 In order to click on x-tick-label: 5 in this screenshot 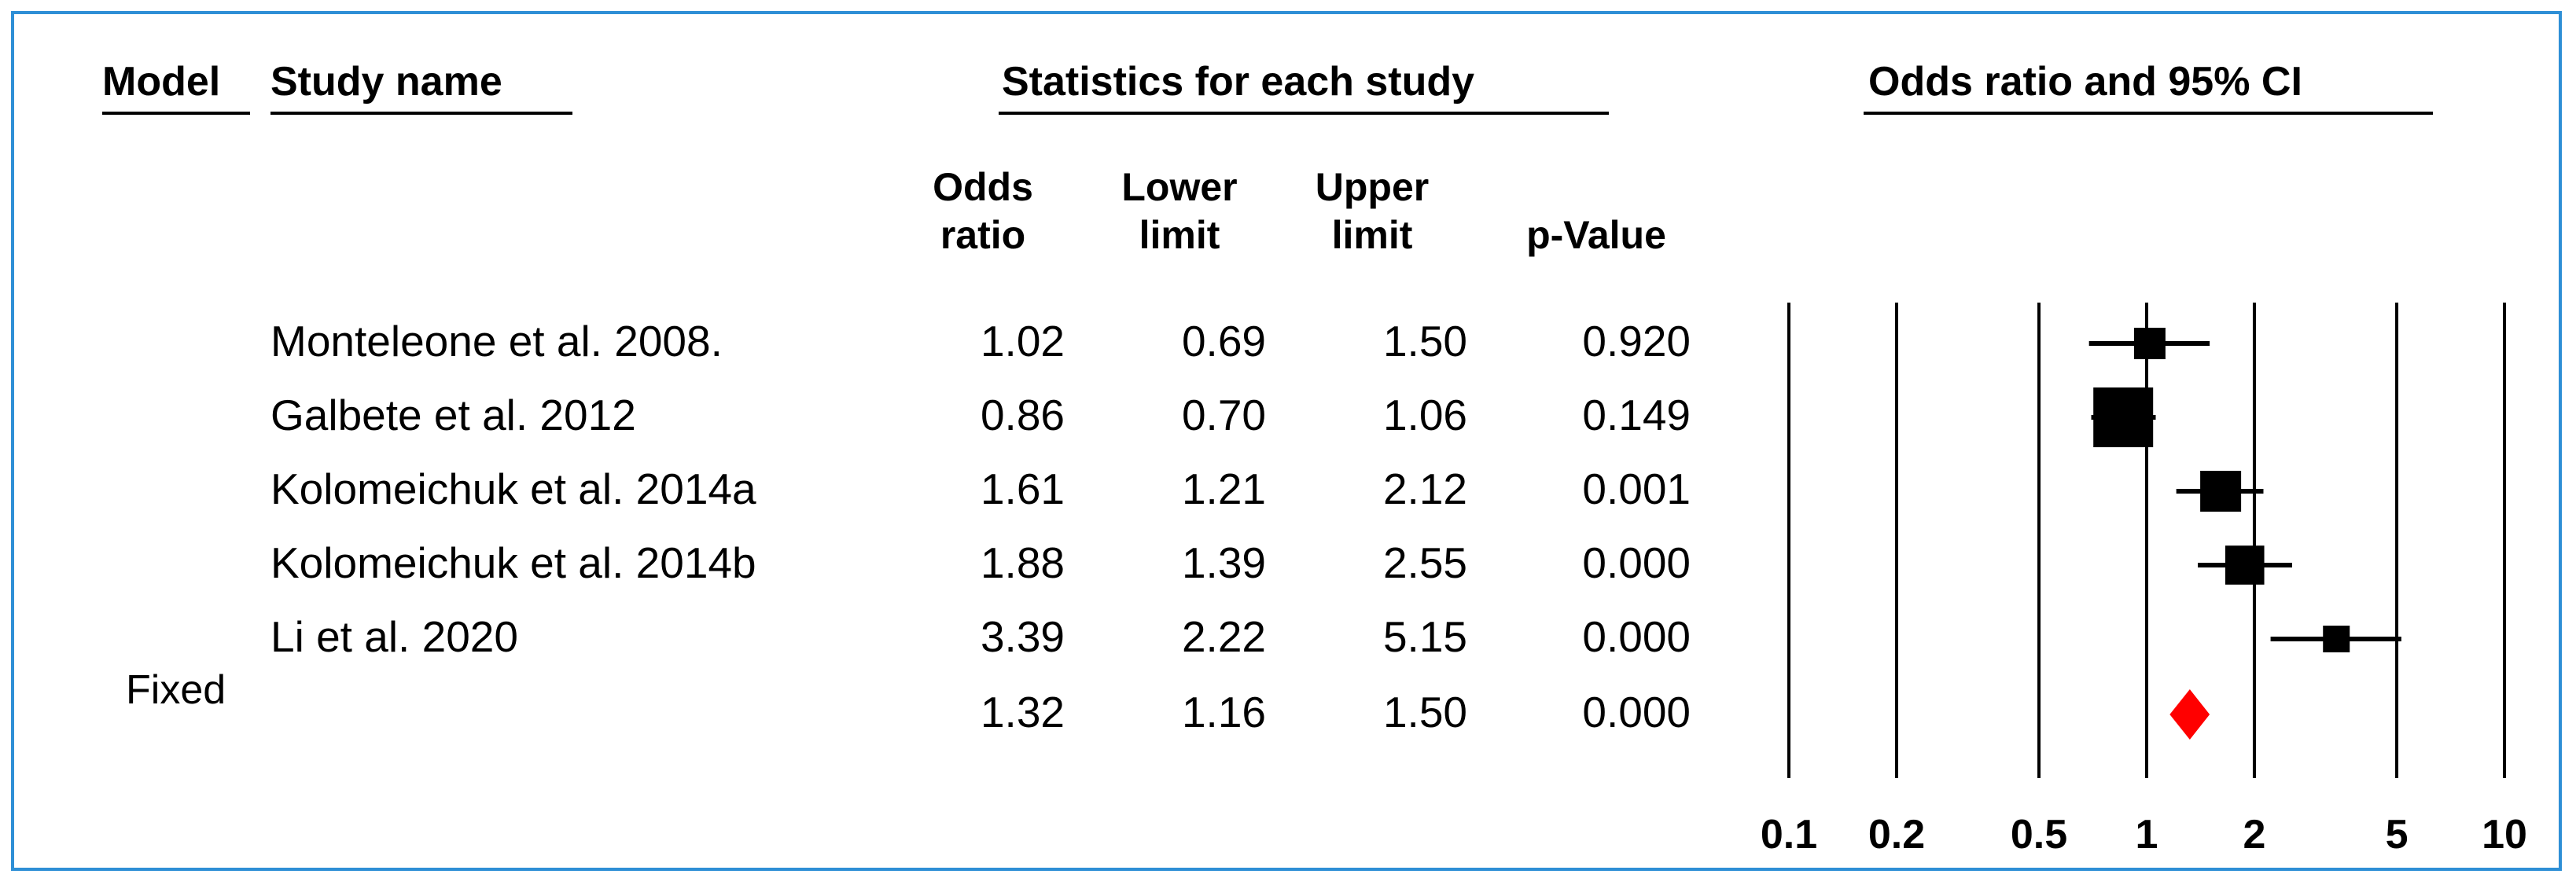, I will do `click(2397, 834)`.